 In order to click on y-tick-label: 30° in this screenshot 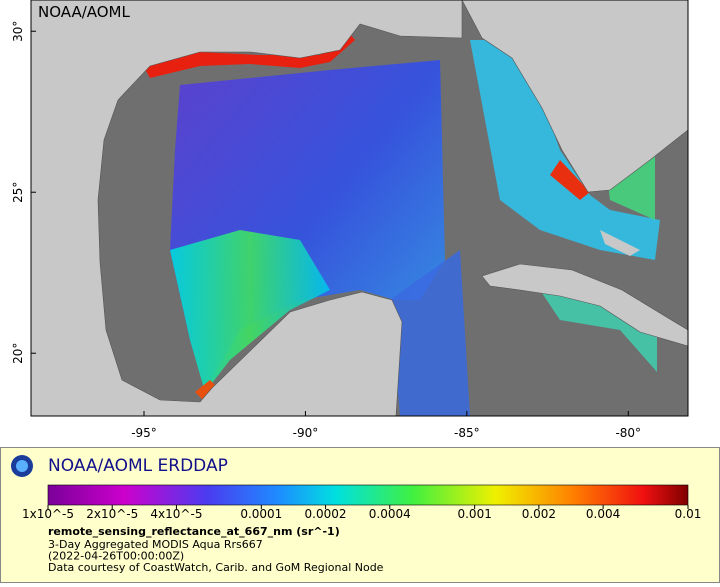, I will do `click(18, 31)`.